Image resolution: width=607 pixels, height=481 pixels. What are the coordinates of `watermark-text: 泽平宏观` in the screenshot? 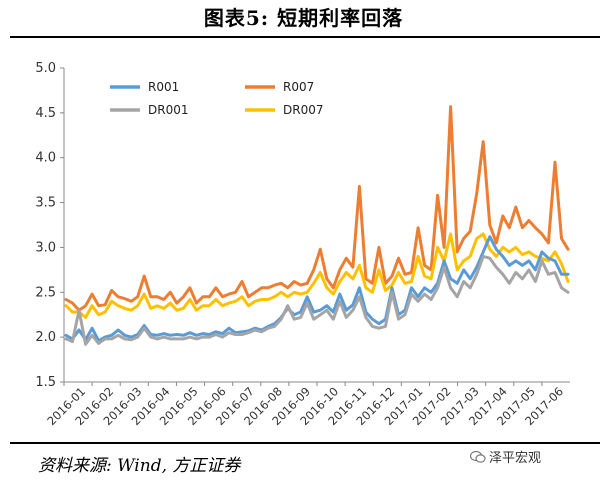 It's located at (515, 458).